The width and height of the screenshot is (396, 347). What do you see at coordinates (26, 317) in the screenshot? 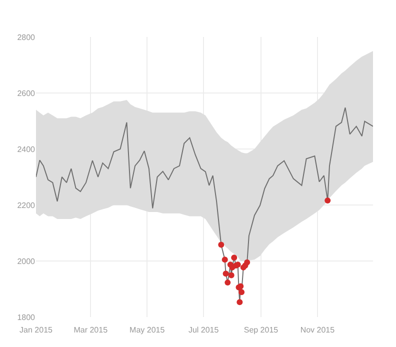
I see `y-tick-label: 1800` at bounding box center [26, 317].